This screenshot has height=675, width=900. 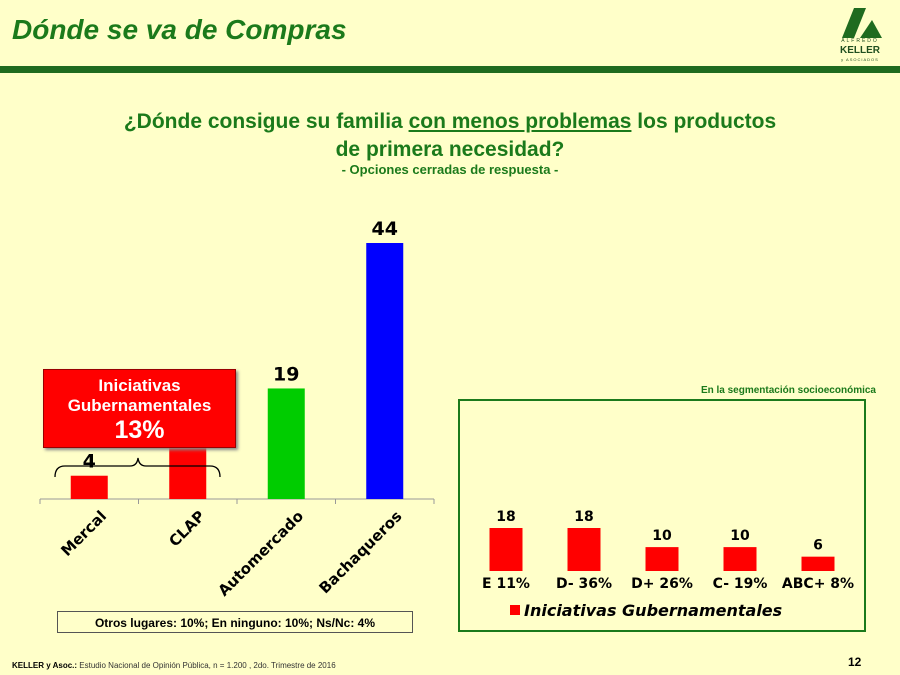 What do you see at coordinates (179, 29) in the screenshot?
I see `page-title: Dónde se va de Compras` at bounding box center [179, 29].